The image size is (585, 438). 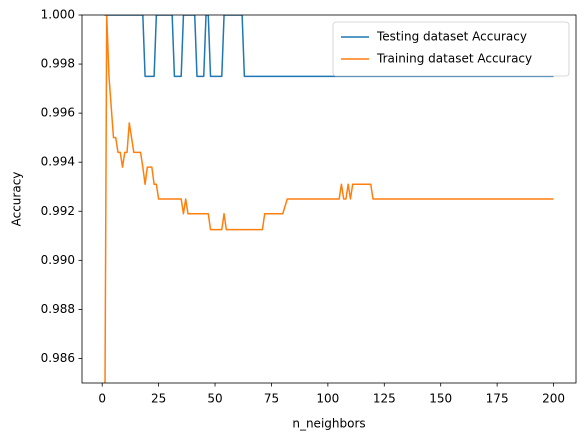 What do you see at coordinates (102, 399) in the screenshot?
I see `x-tick-label: 0` at bounding box center [102, 399].